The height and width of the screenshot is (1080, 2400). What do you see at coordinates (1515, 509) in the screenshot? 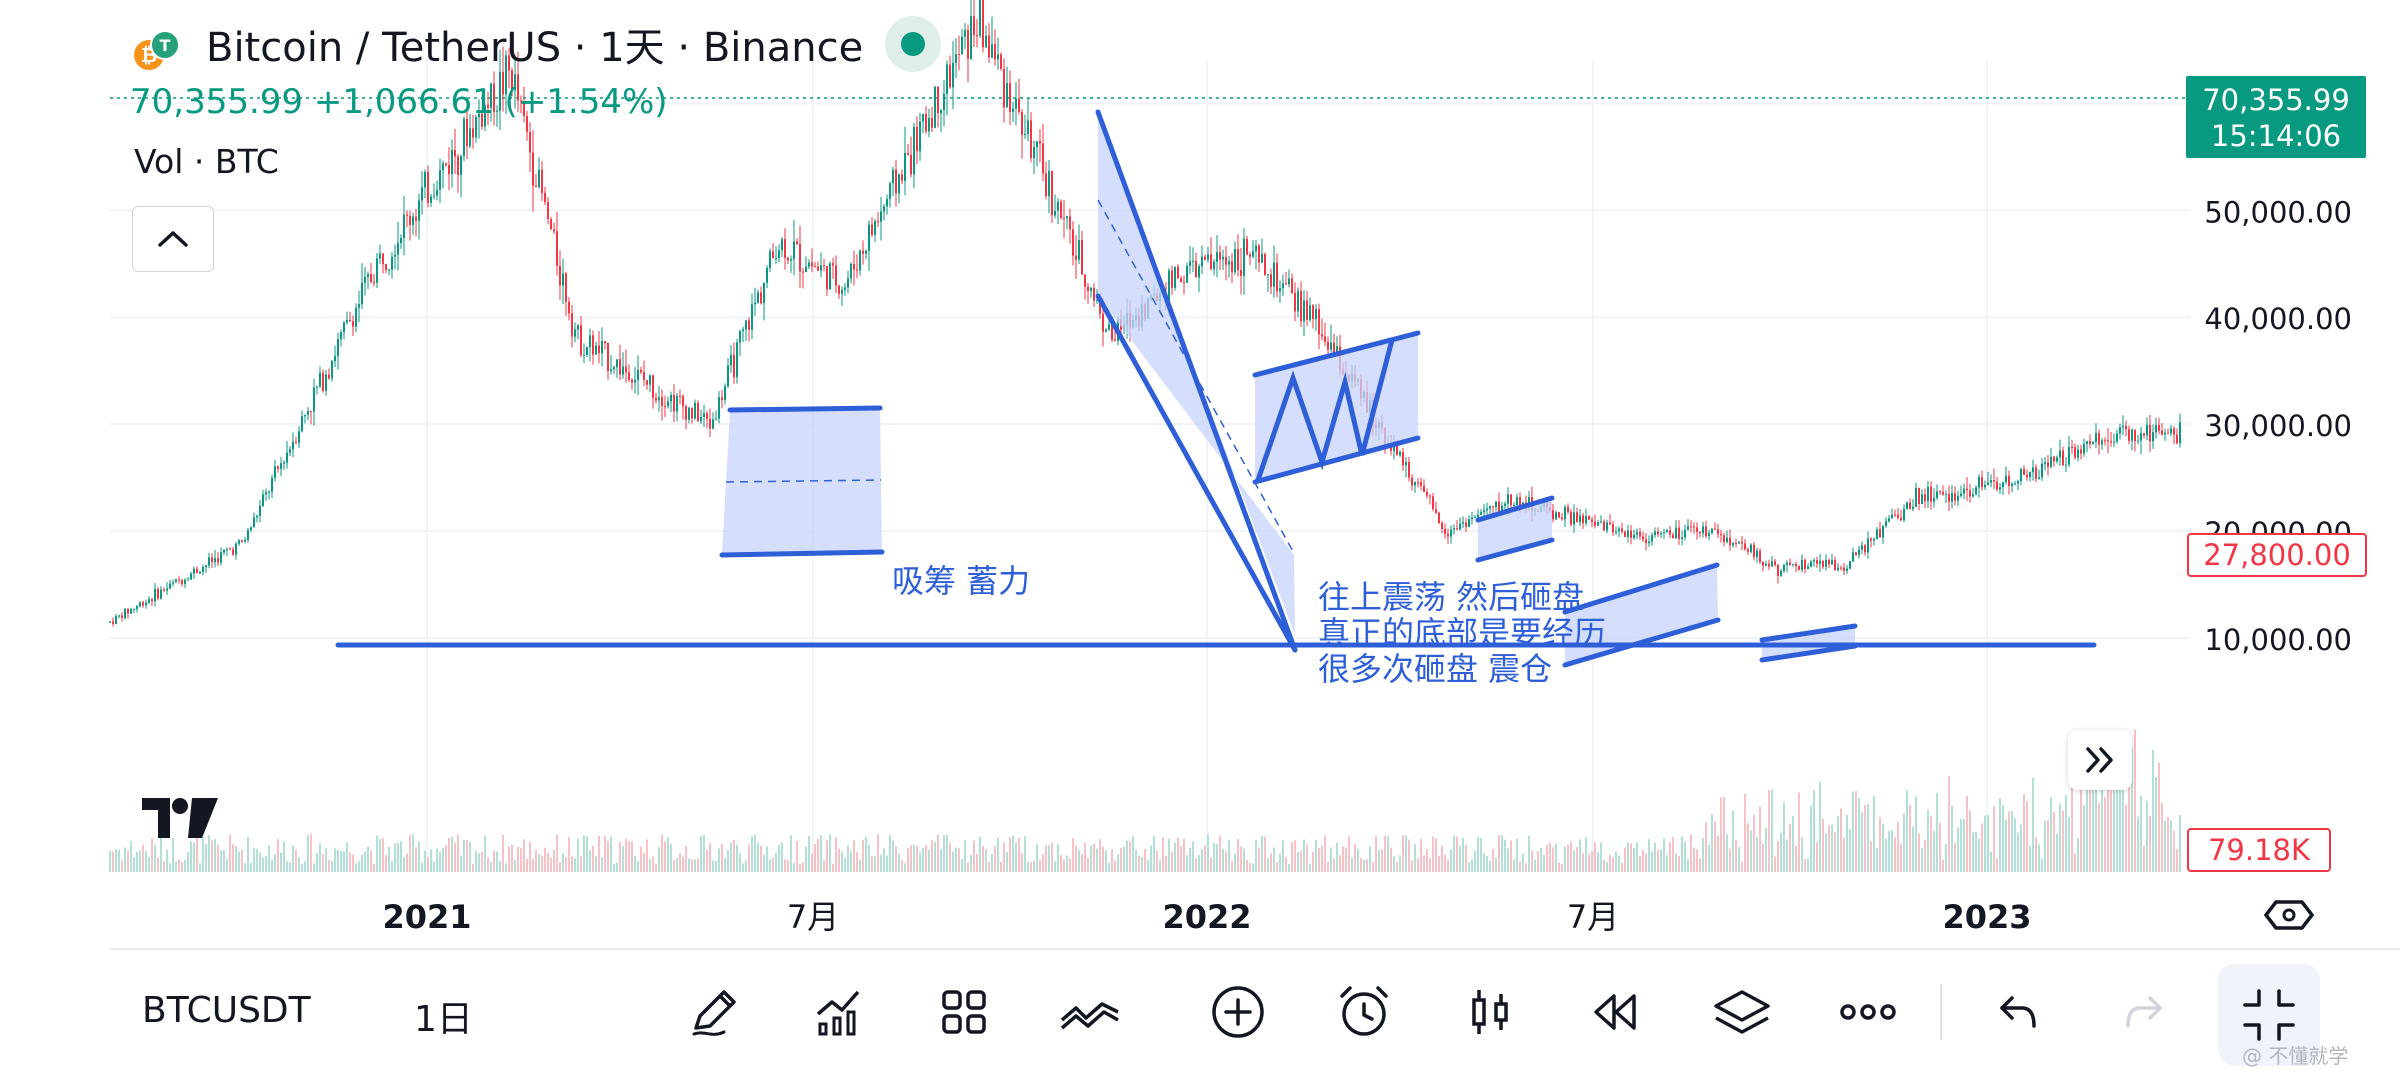
I see `flag-1-upper` at bounding box center [1515, 509].